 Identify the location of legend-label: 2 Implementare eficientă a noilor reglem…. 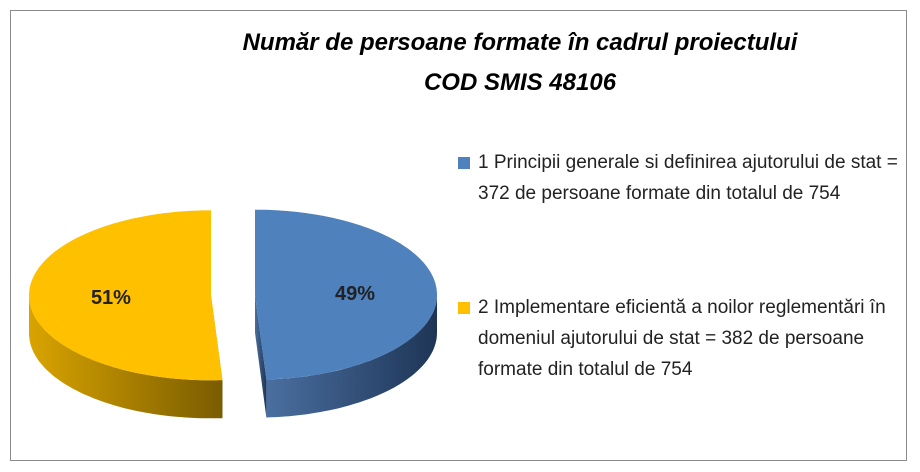
(682, 338).